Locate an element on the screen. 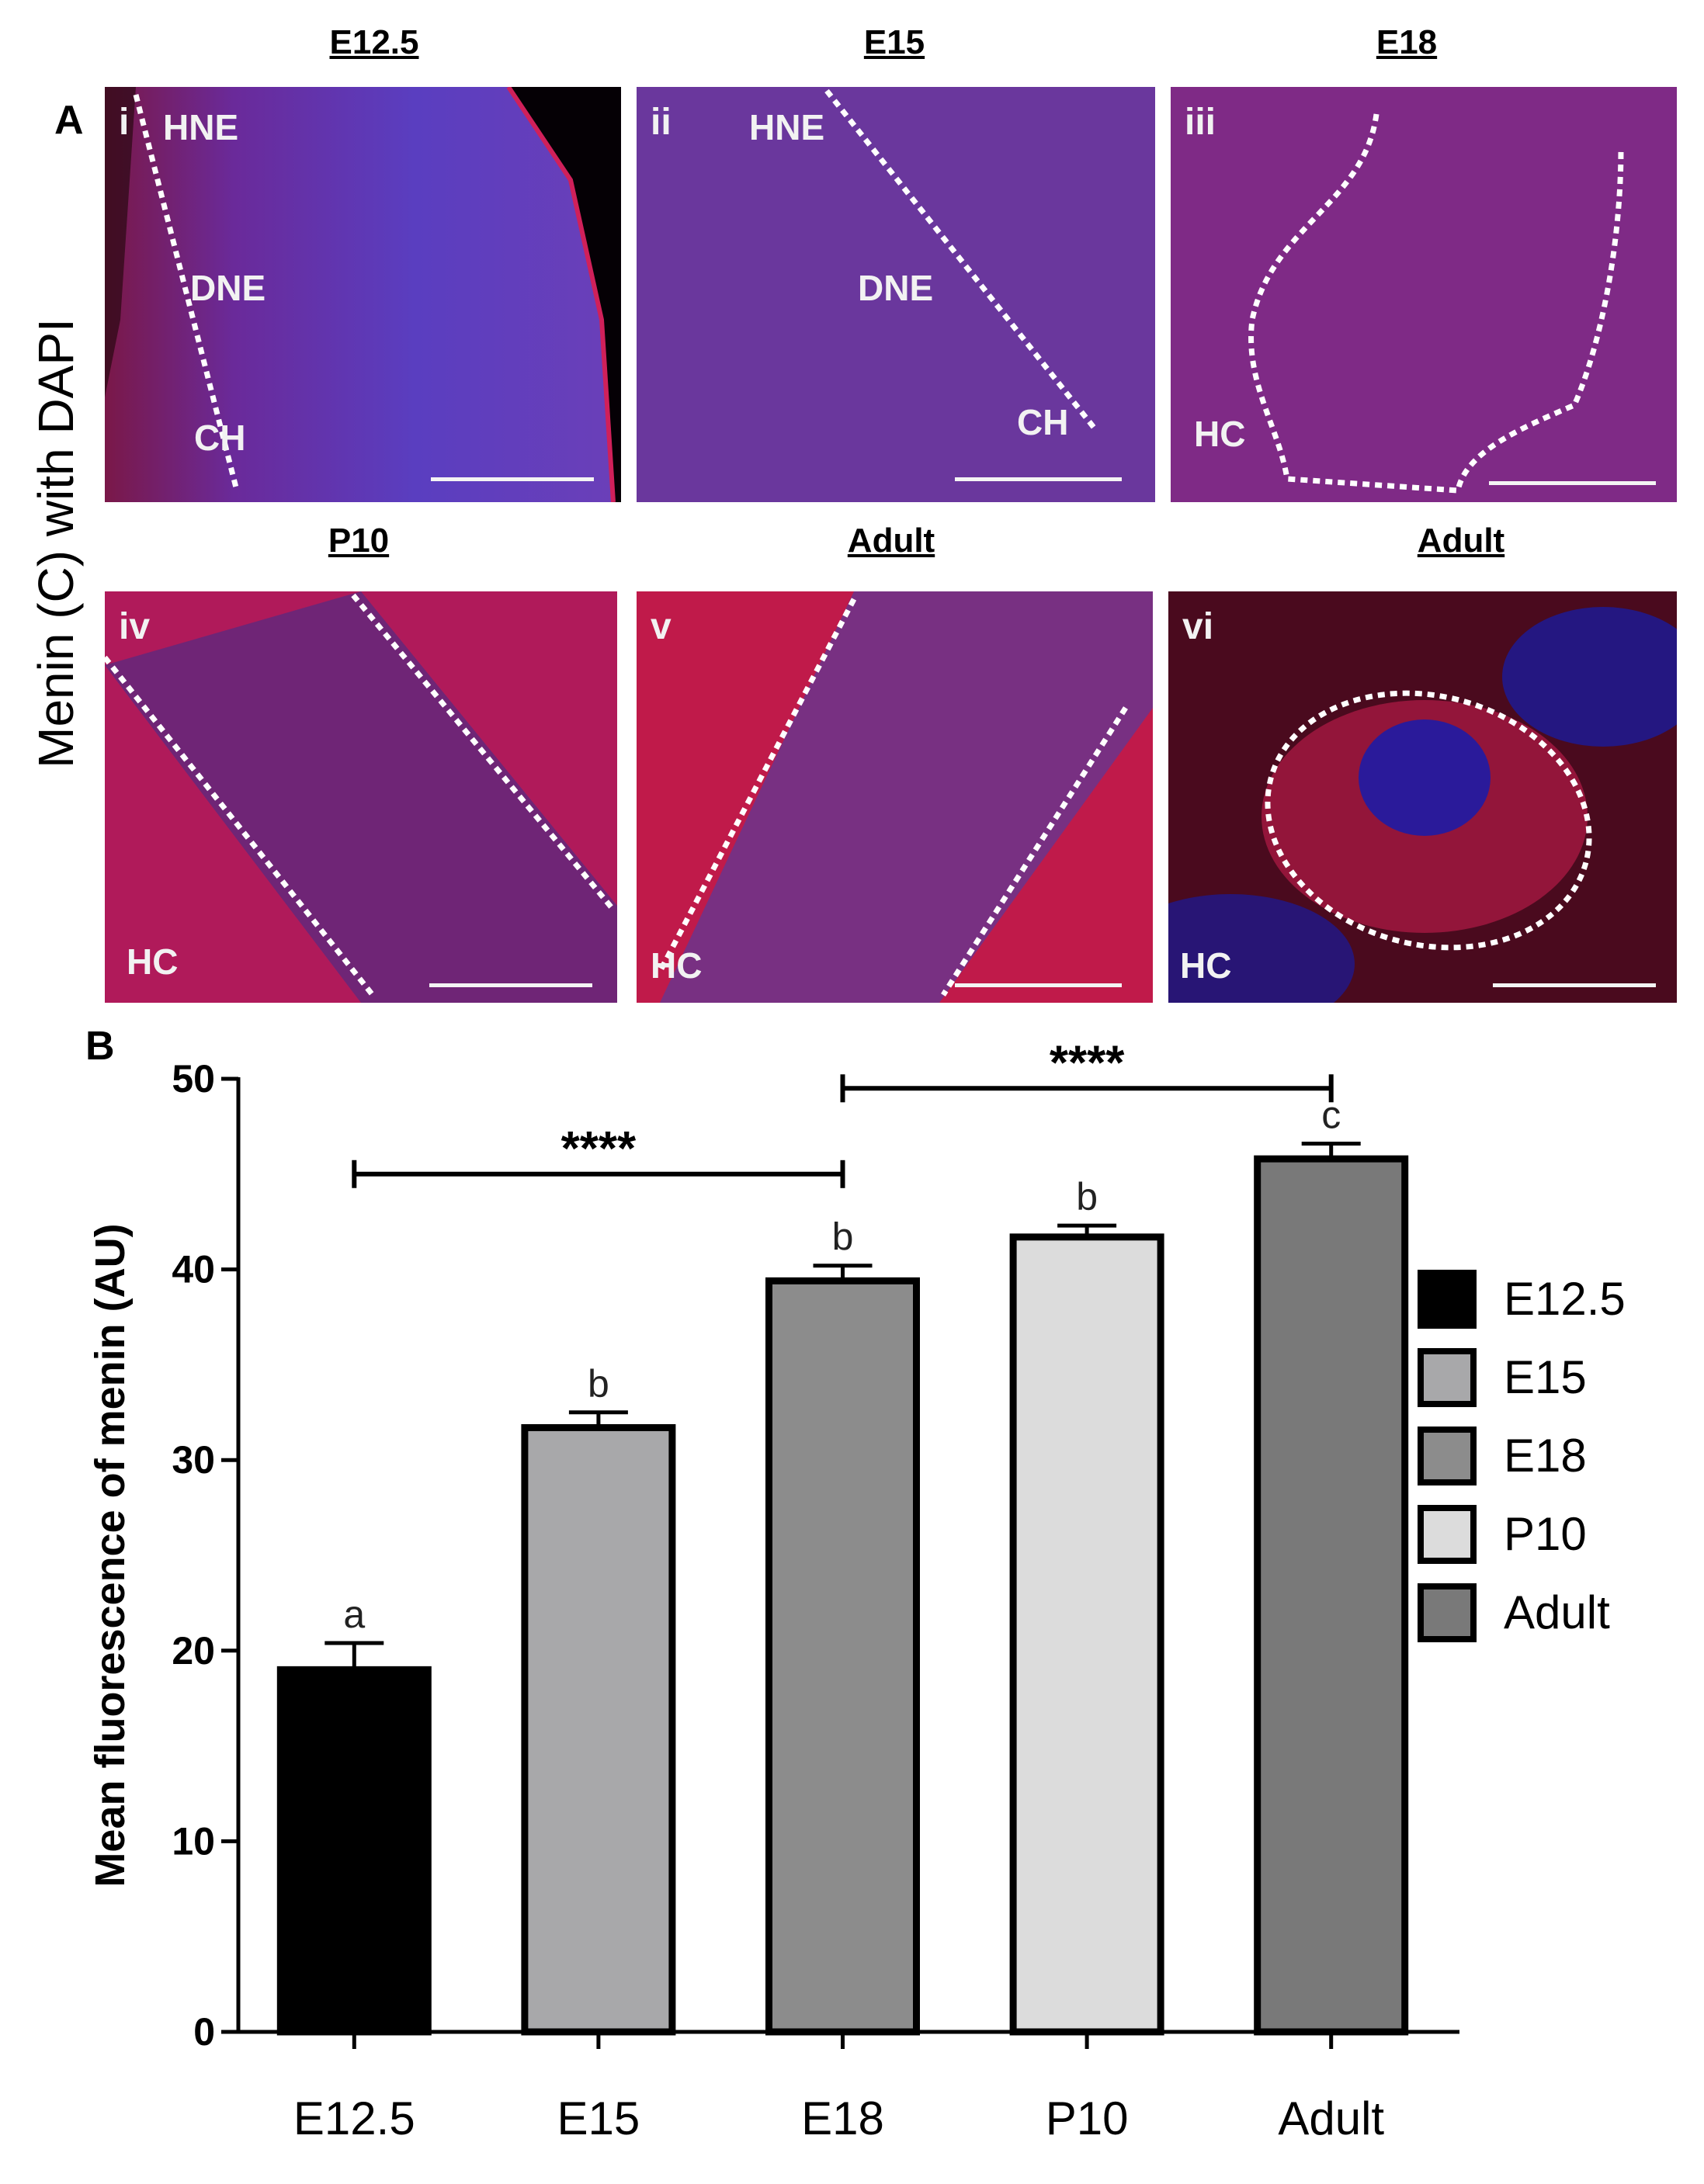 Image resolution: width=1704 pixels, height=2184 pixels. micrograph-vi: vi HC is located at coordinates (1422, 797).